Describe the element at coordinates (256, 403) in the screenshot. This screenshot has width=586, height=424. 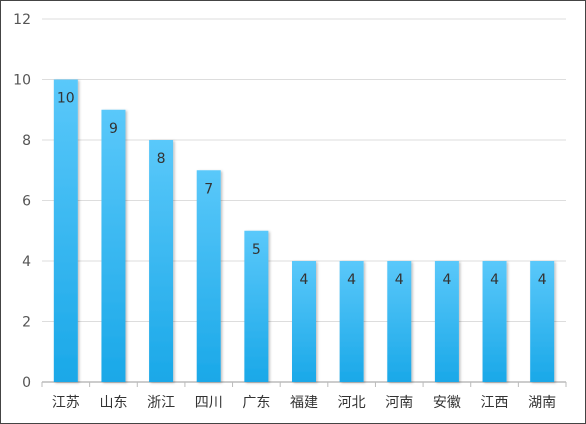
I see `x-tick-label: 广东` at that location.